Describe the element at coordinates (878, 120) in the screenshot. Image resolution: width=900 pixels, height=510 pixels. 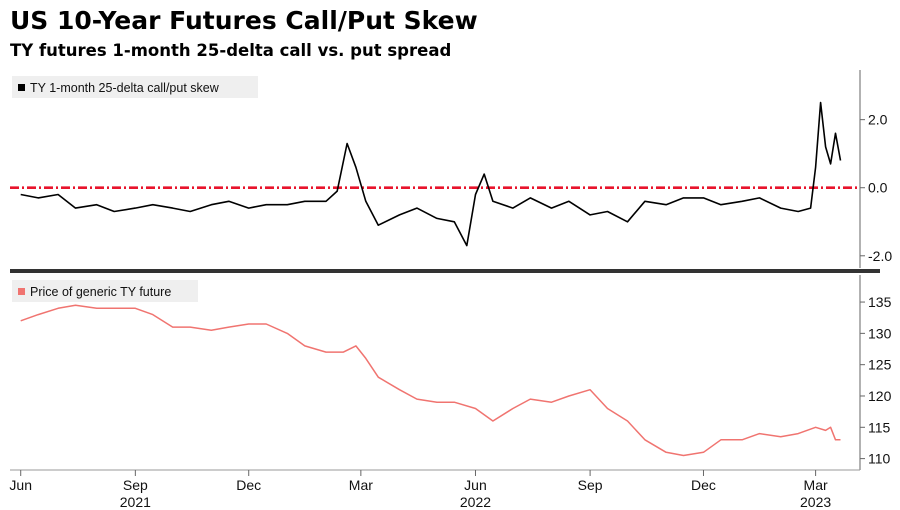
I see `skew-y-tick-label: 2.0` at that location.